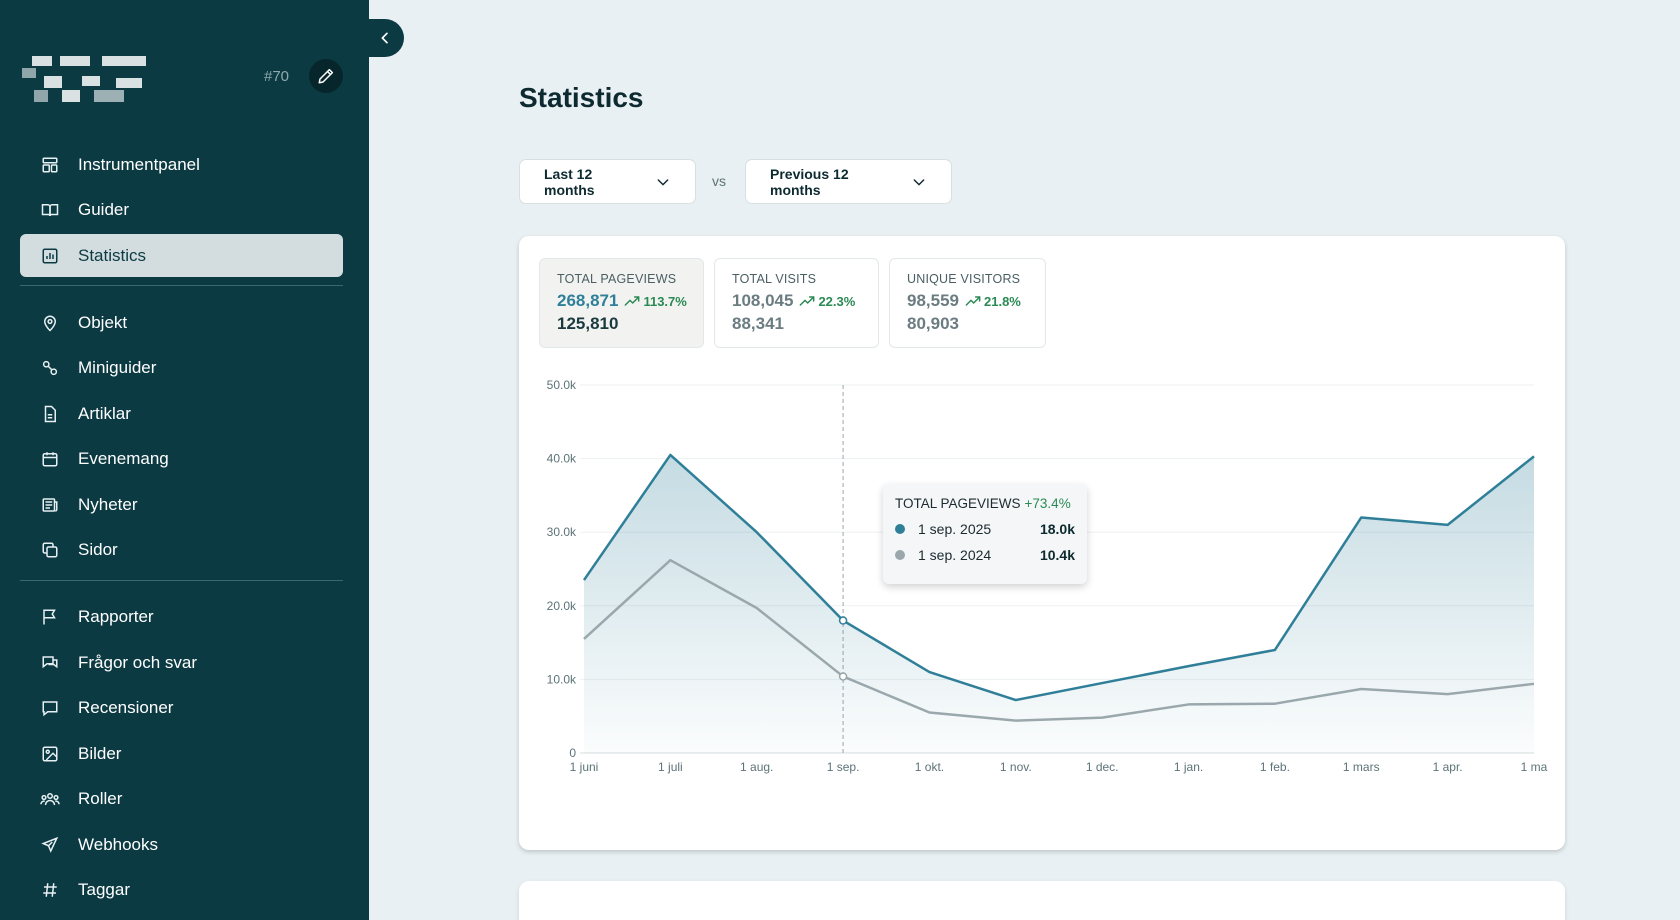 The height and width of the screenshot is (920, 1680). Describe the element at coordinates (964, 279) in the screenshot. I see `metric-label: UNIQUE VISITORS` at that location.